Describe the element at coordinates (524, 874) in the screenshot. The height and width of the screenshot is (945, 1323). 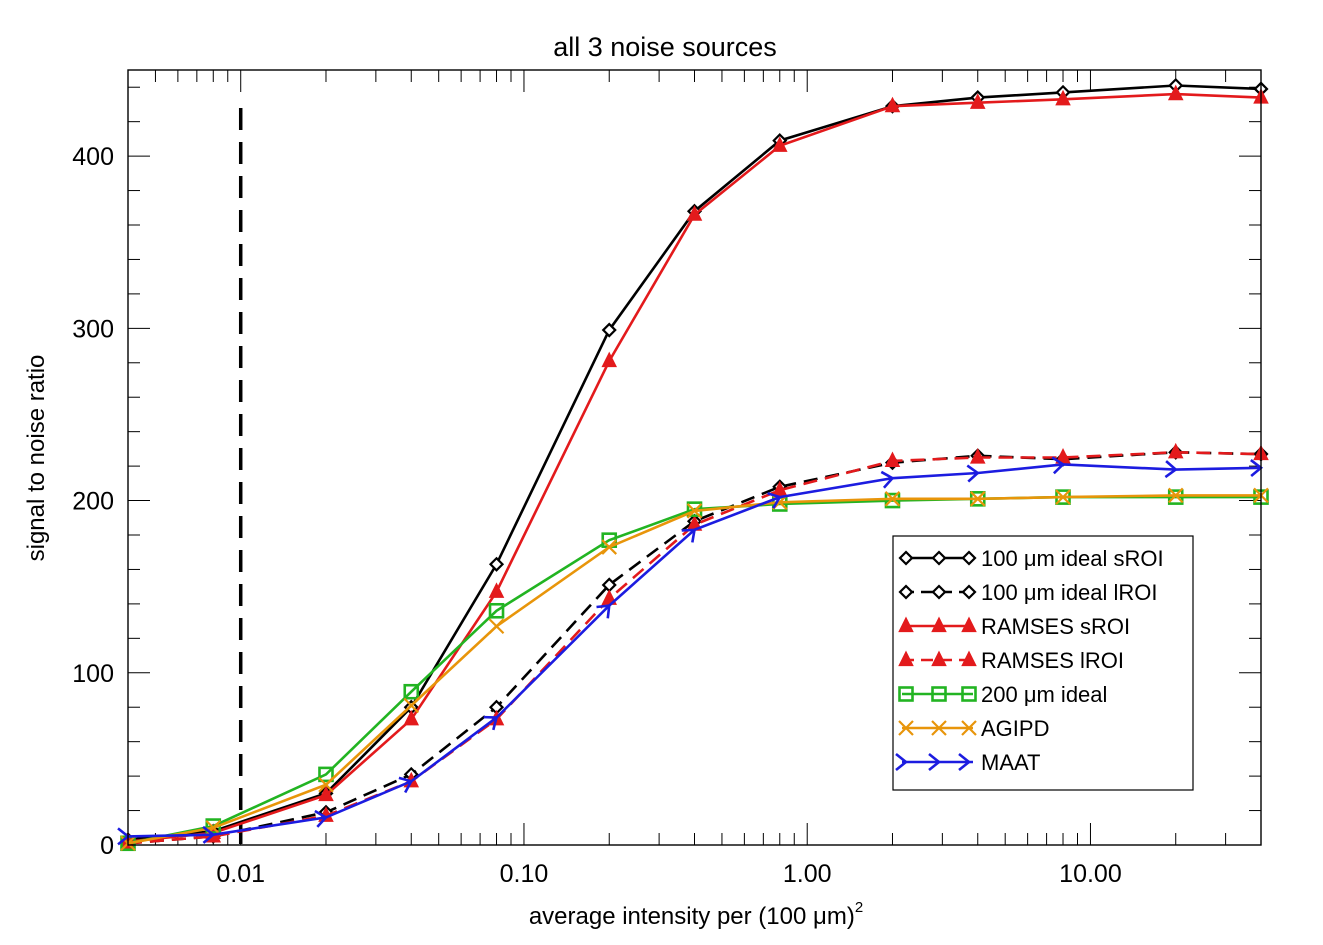
I see `x-tick-label: 0.10` at that location.